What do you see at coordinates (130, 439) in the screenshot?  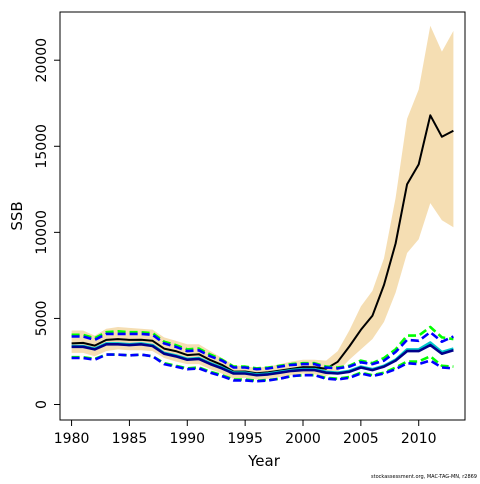 I see `x-tick-label: 1985` at bounding box center [130, 439].